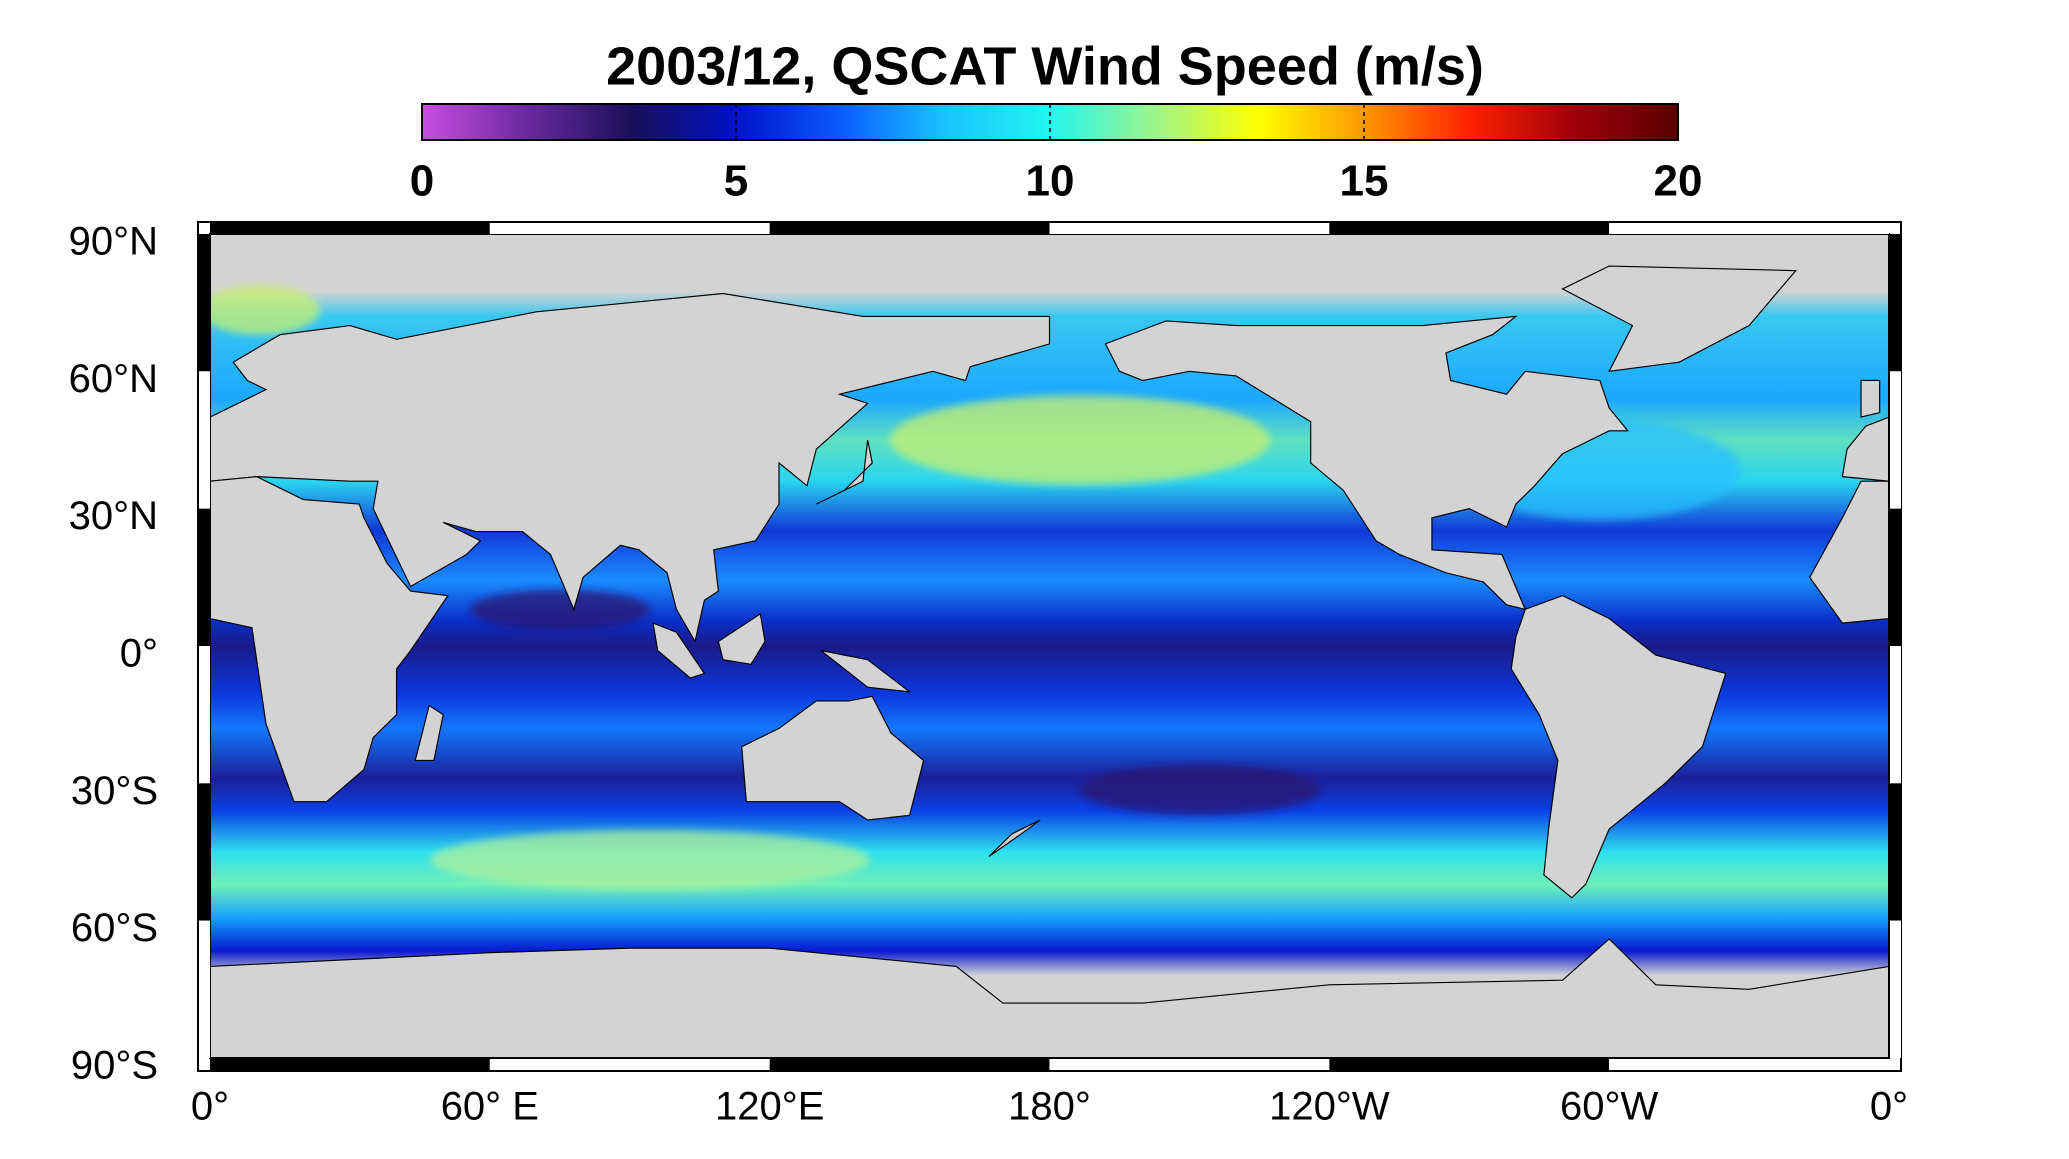 This screenshot has height=1159, width=2069. I want to click on lon-label: 180°, so click(1049, 1107).